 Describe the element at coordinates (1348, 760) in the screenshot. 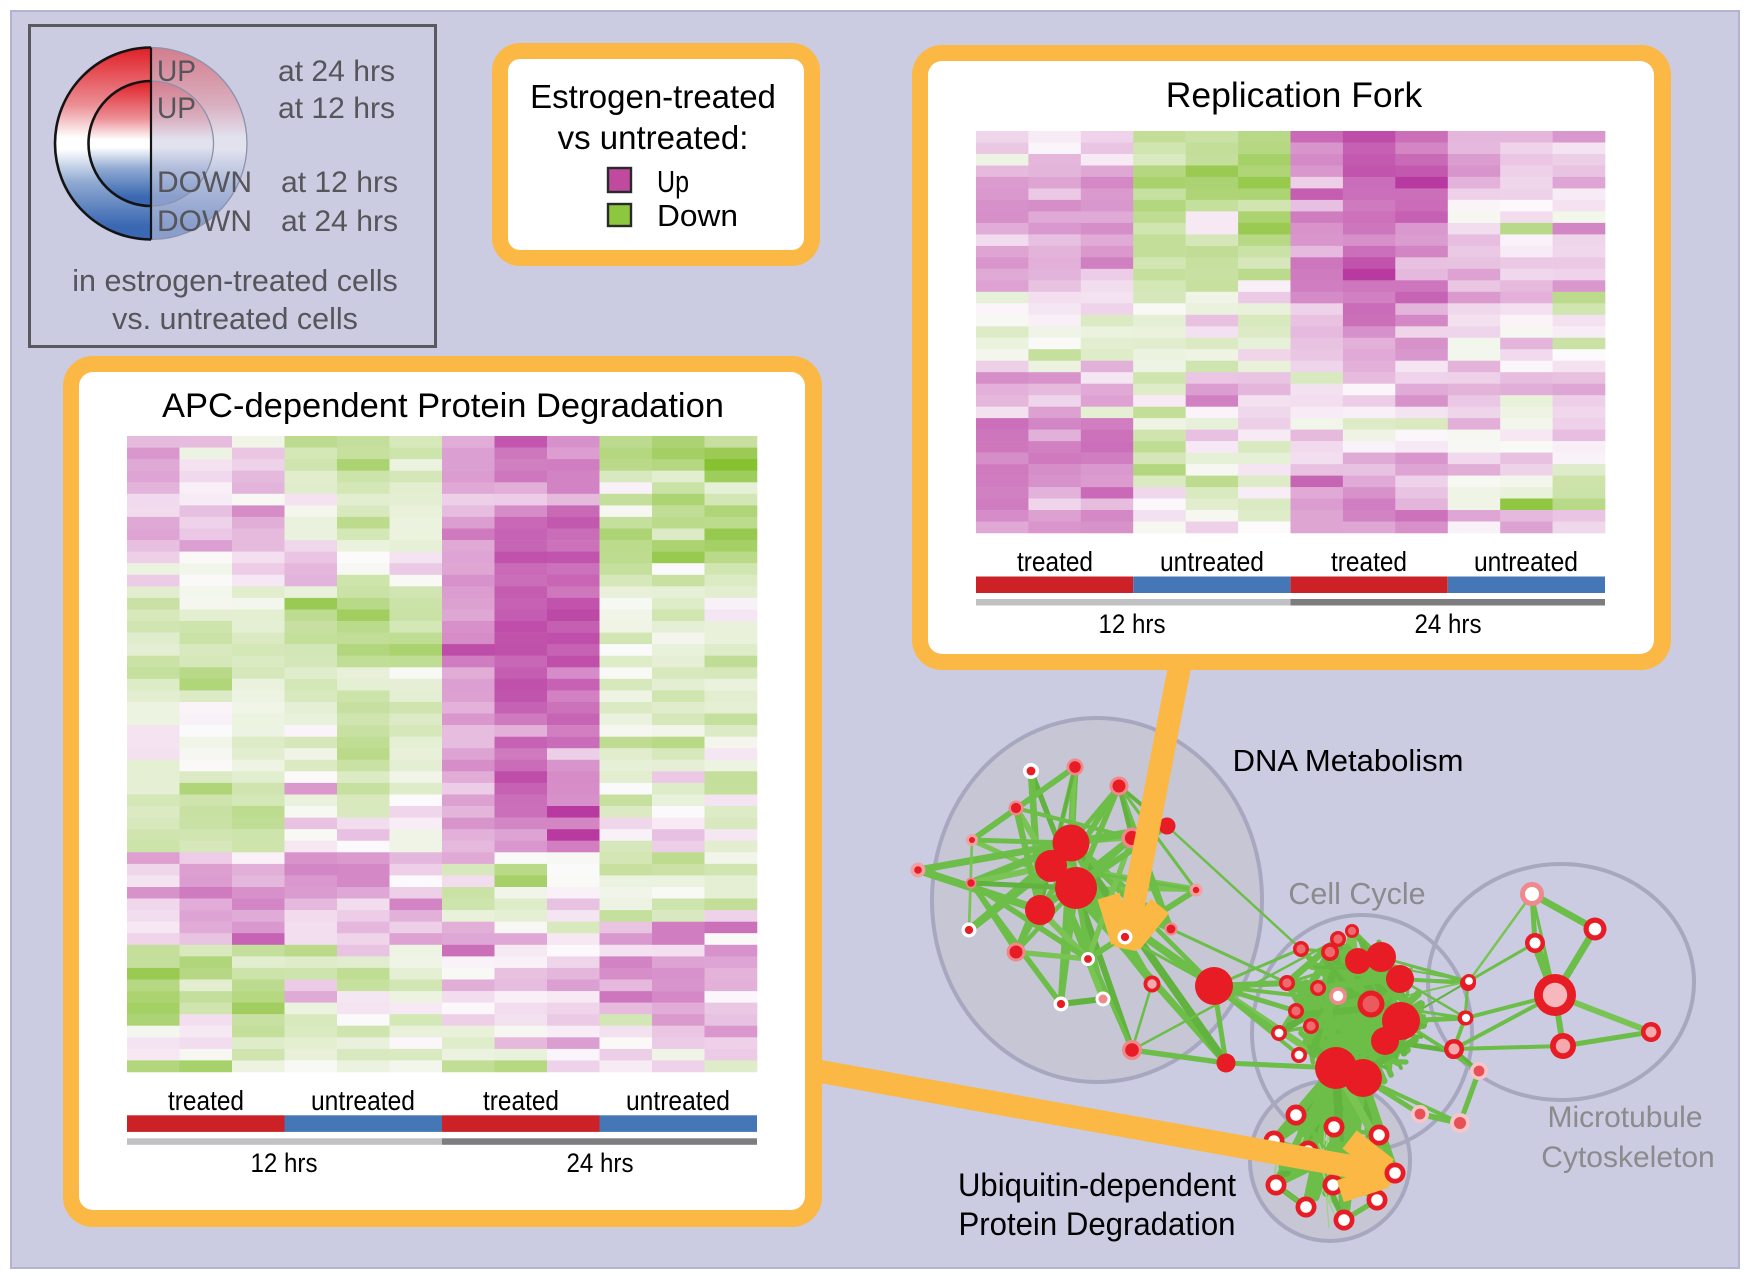

I see `svg-text: DNA Metabolism` at that location.